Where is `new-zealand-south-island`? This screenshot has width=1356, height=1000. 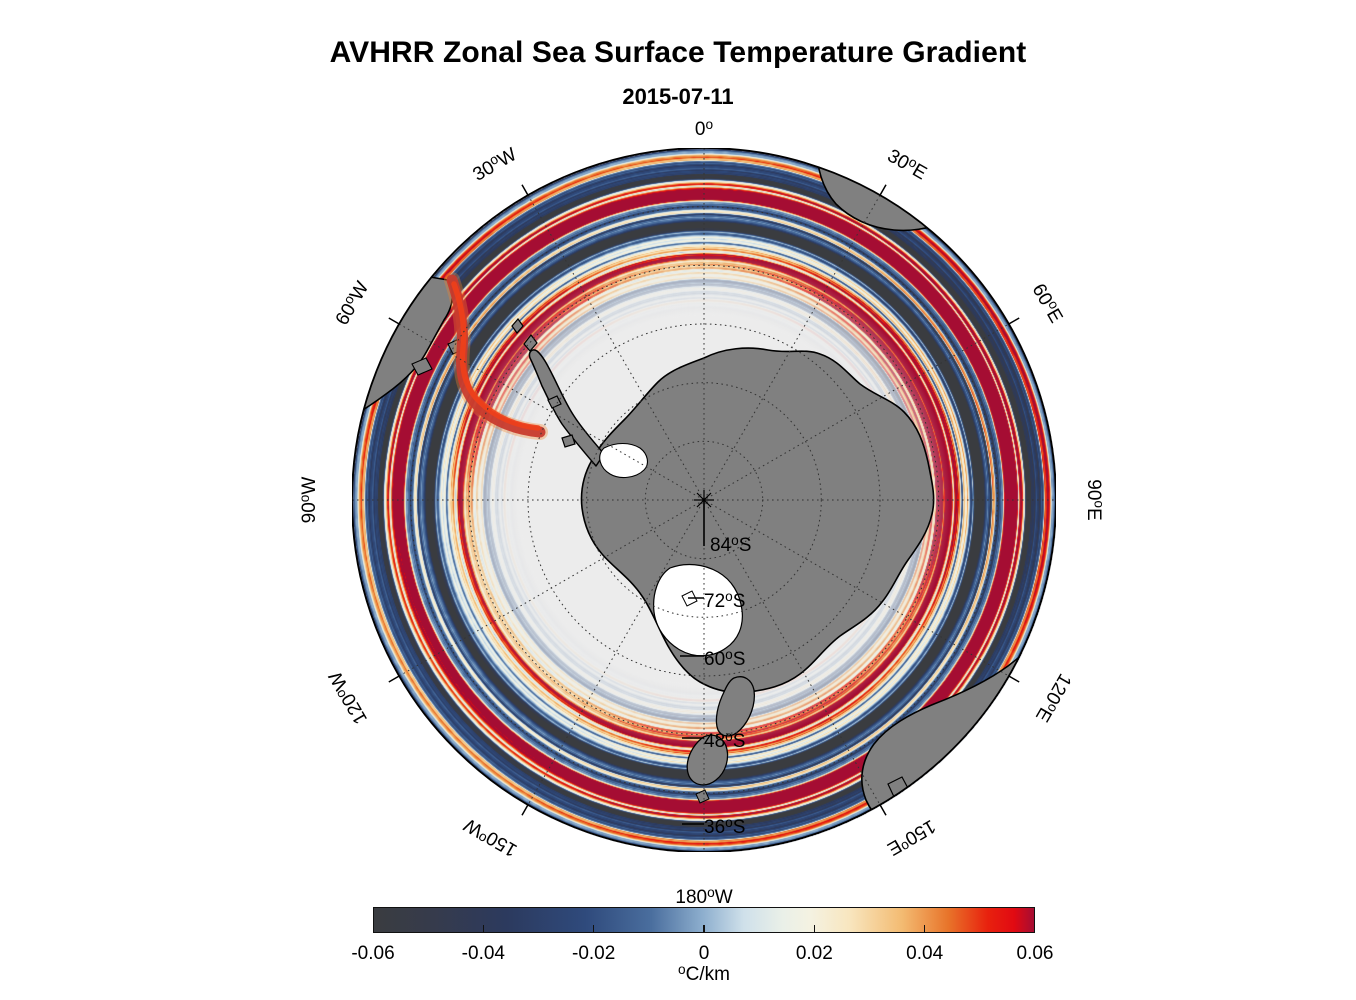 new-zealand-south-island is located at coordinates (707, 760).